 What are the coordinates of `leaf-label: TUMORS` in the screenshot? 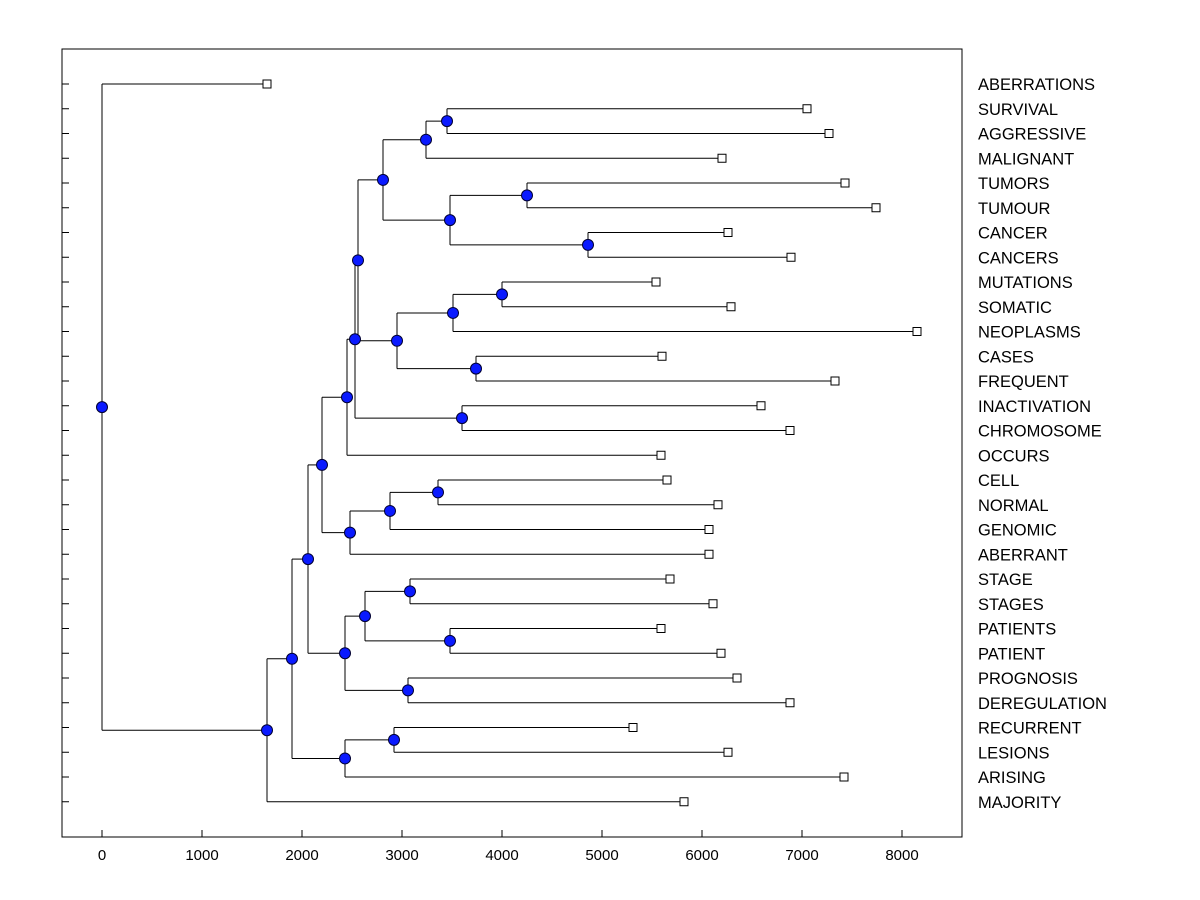 It's located at (1014, 184).